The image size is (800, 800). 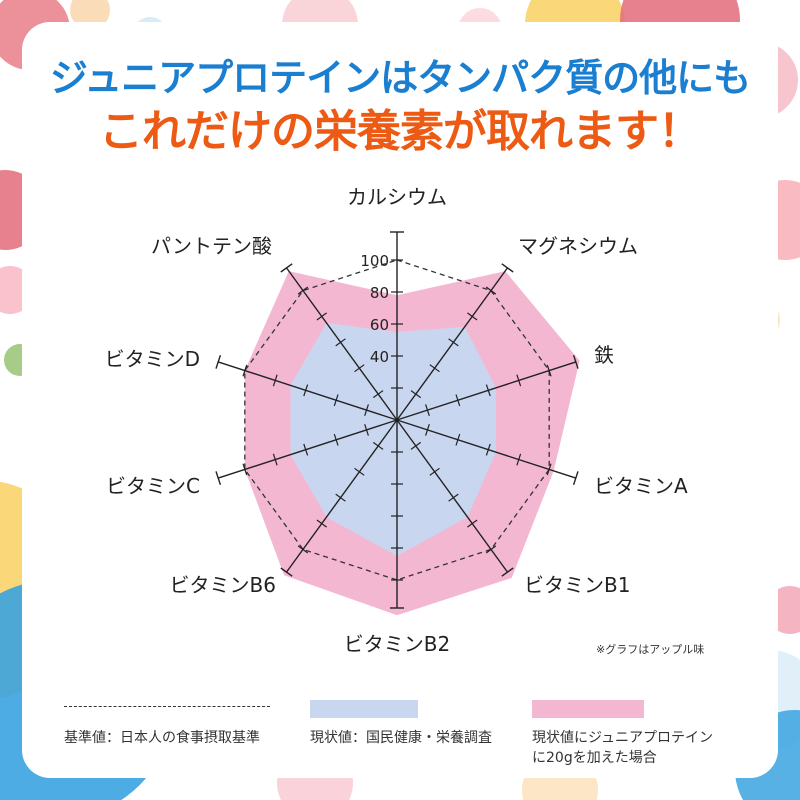 What do you see at coordinates (374, 261) in the screenshot?
I see `radial-tick-label: 100` at bounding box center [374, 261].